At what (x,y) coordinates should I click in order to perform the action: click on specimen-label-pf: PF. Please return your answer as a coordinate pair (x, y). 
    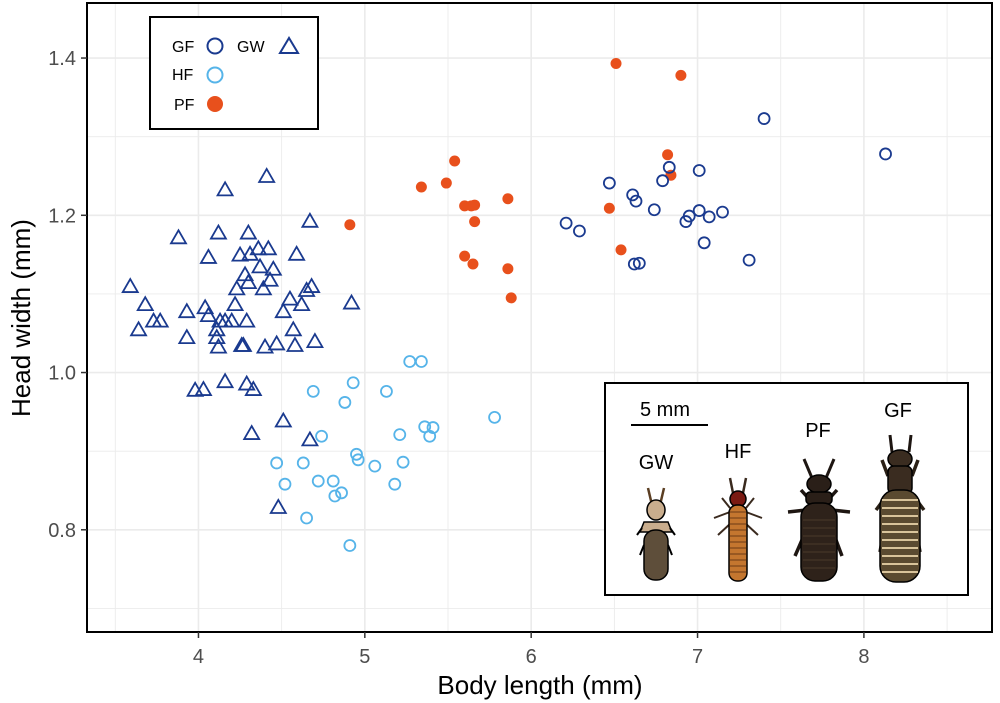
    Looking at the image, I should click on (818, 431).